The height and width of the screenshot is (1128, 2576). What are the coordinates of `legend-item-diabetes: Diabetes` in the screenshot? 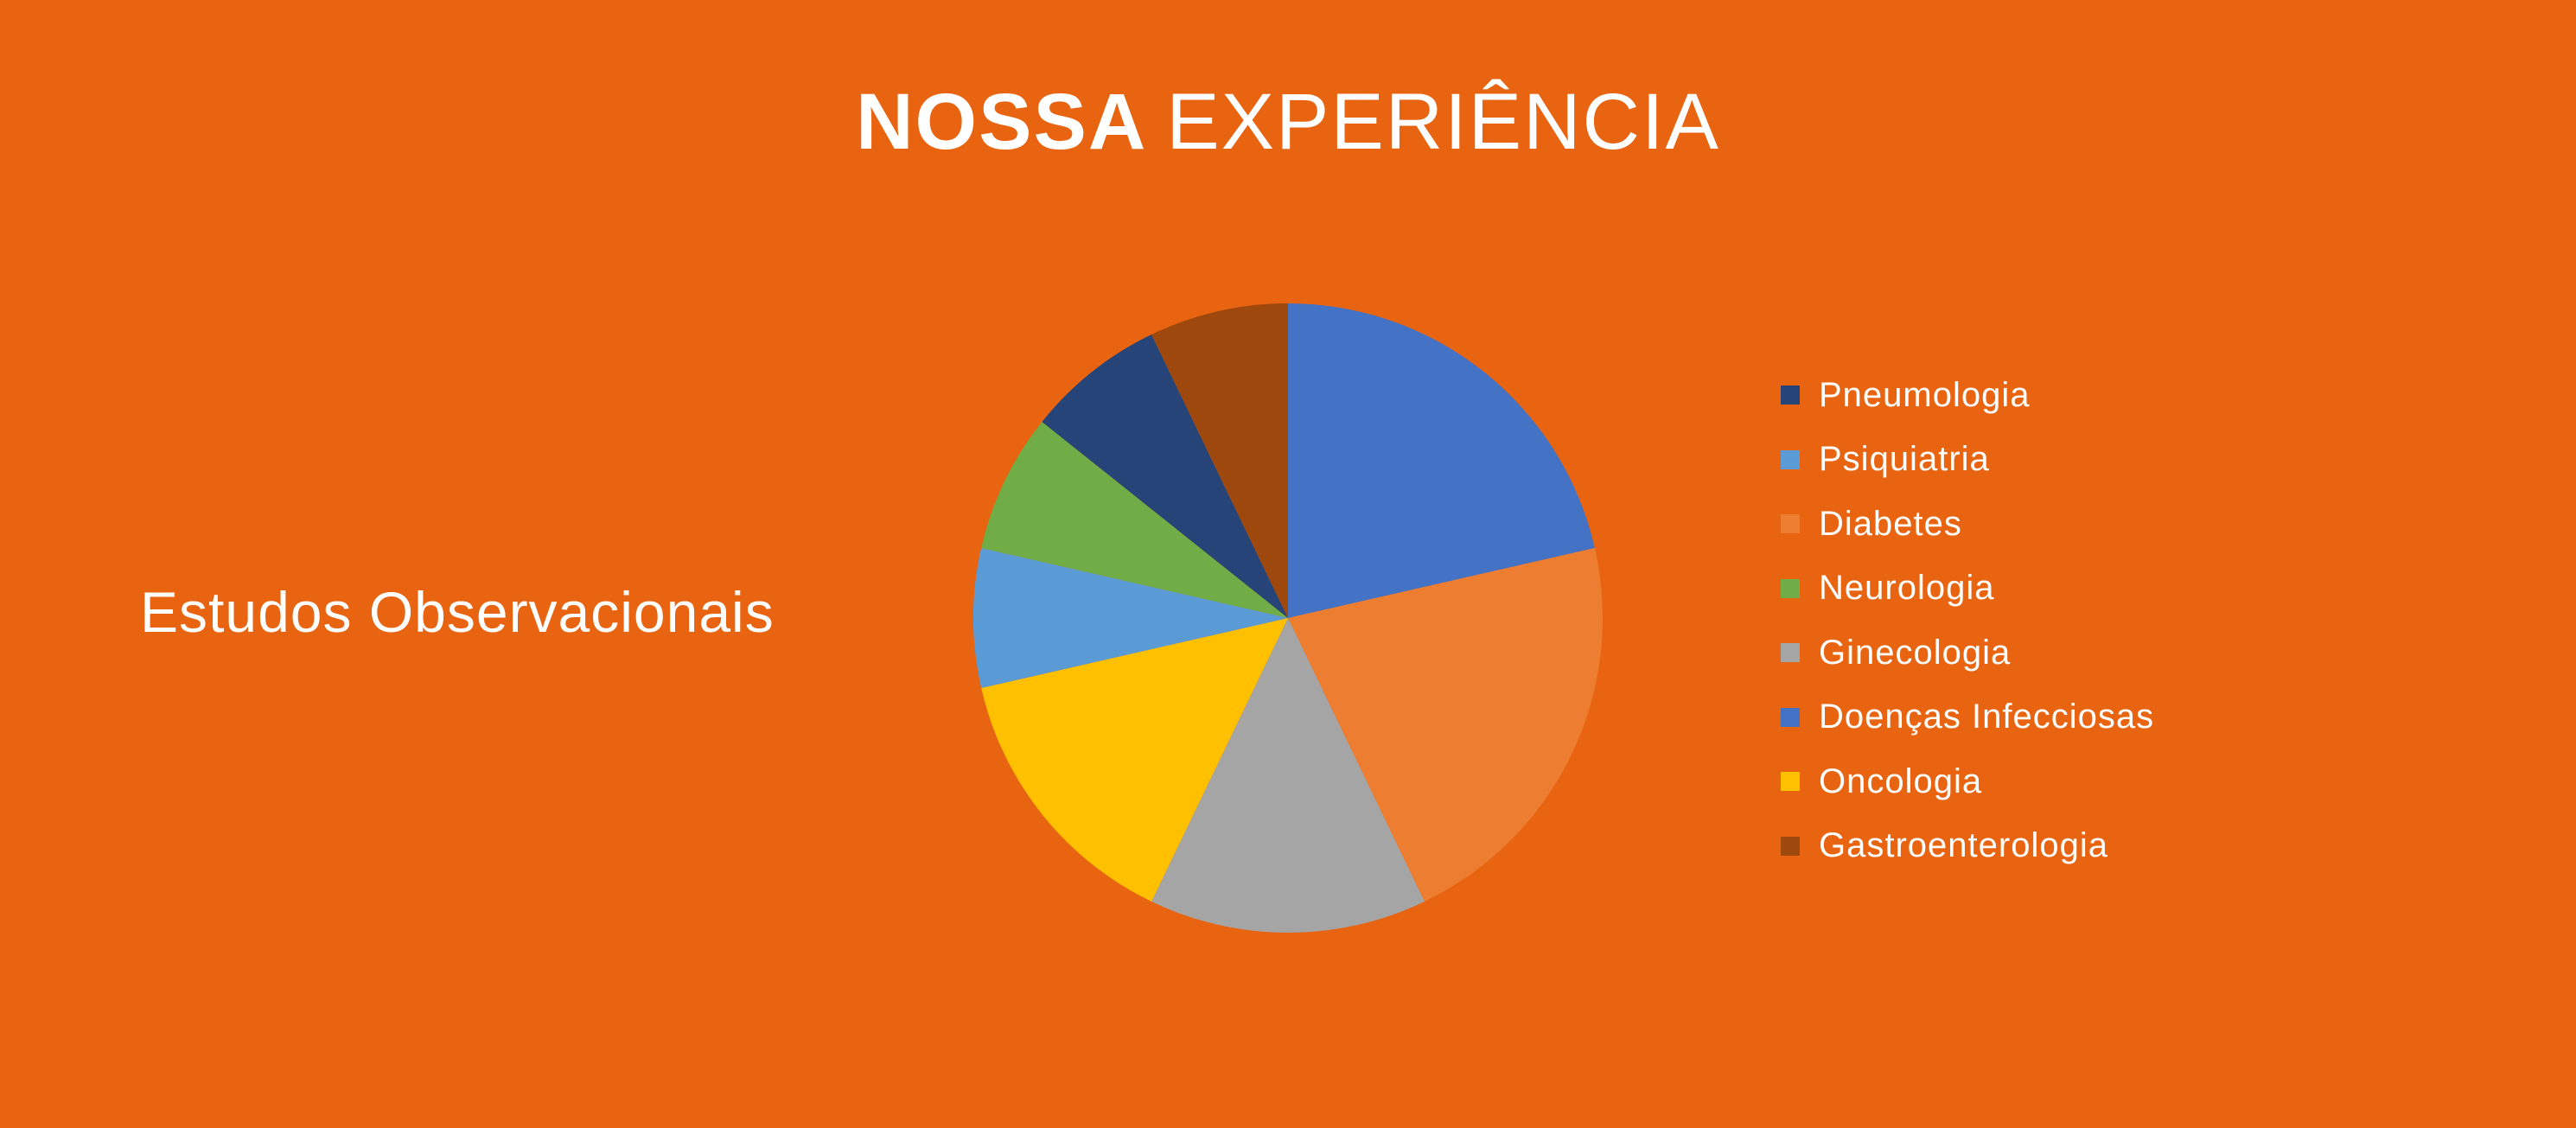 It's located at (1967, 524).